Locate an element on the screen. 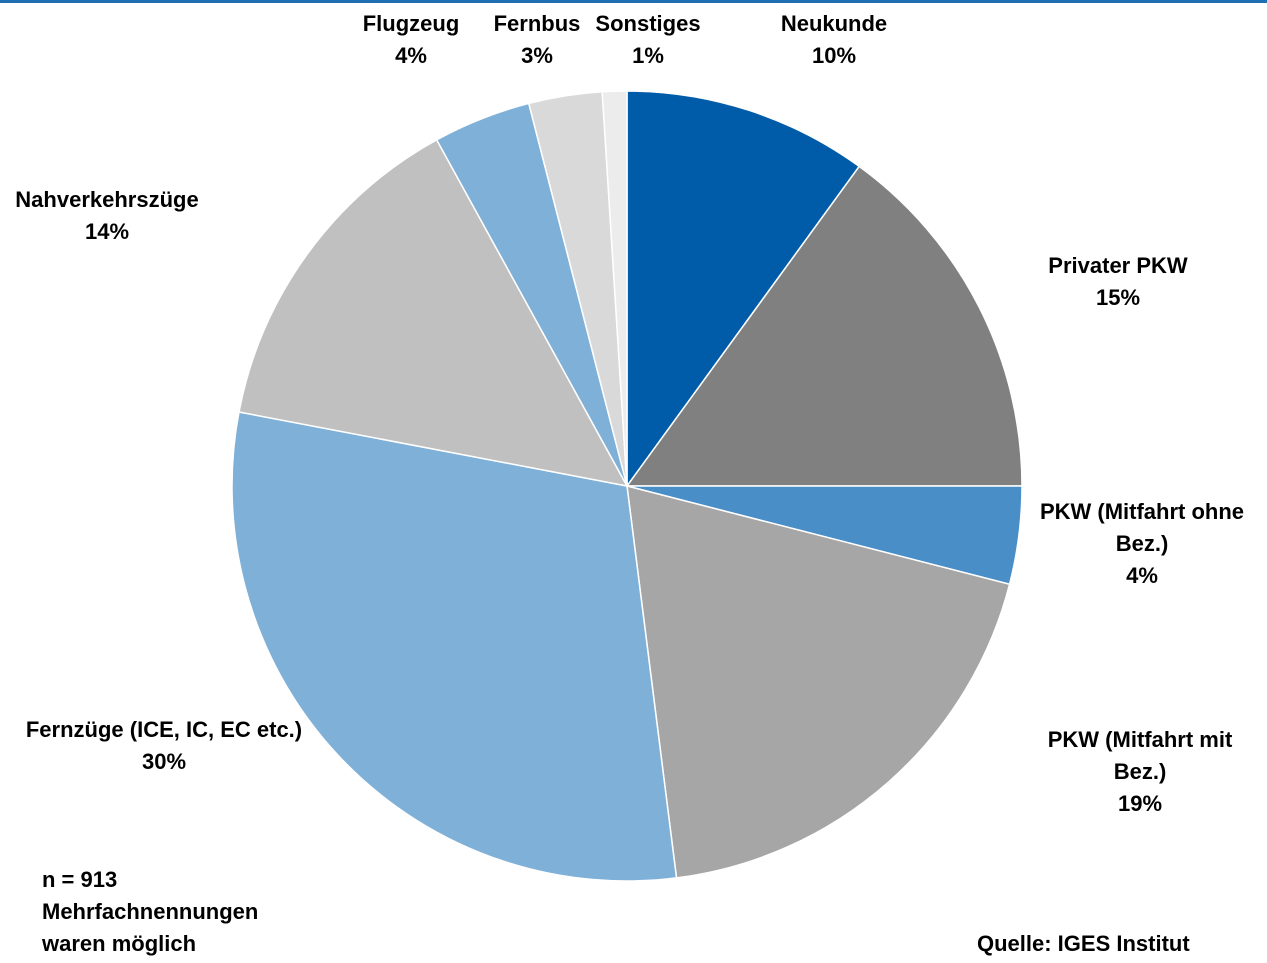  label-neukunde-name: Neukunde is located at coordinates (834, 23).